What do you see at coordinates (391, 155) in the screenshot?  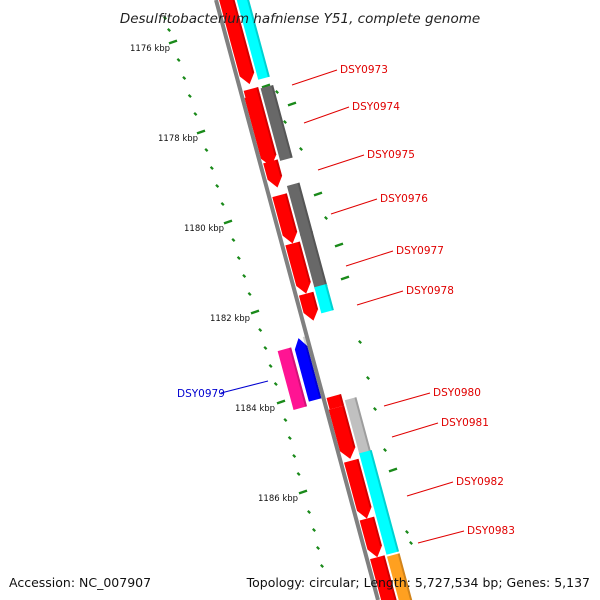 I see `gene-label-dsy0975: DSY0975` at bounding box center [391, 155].